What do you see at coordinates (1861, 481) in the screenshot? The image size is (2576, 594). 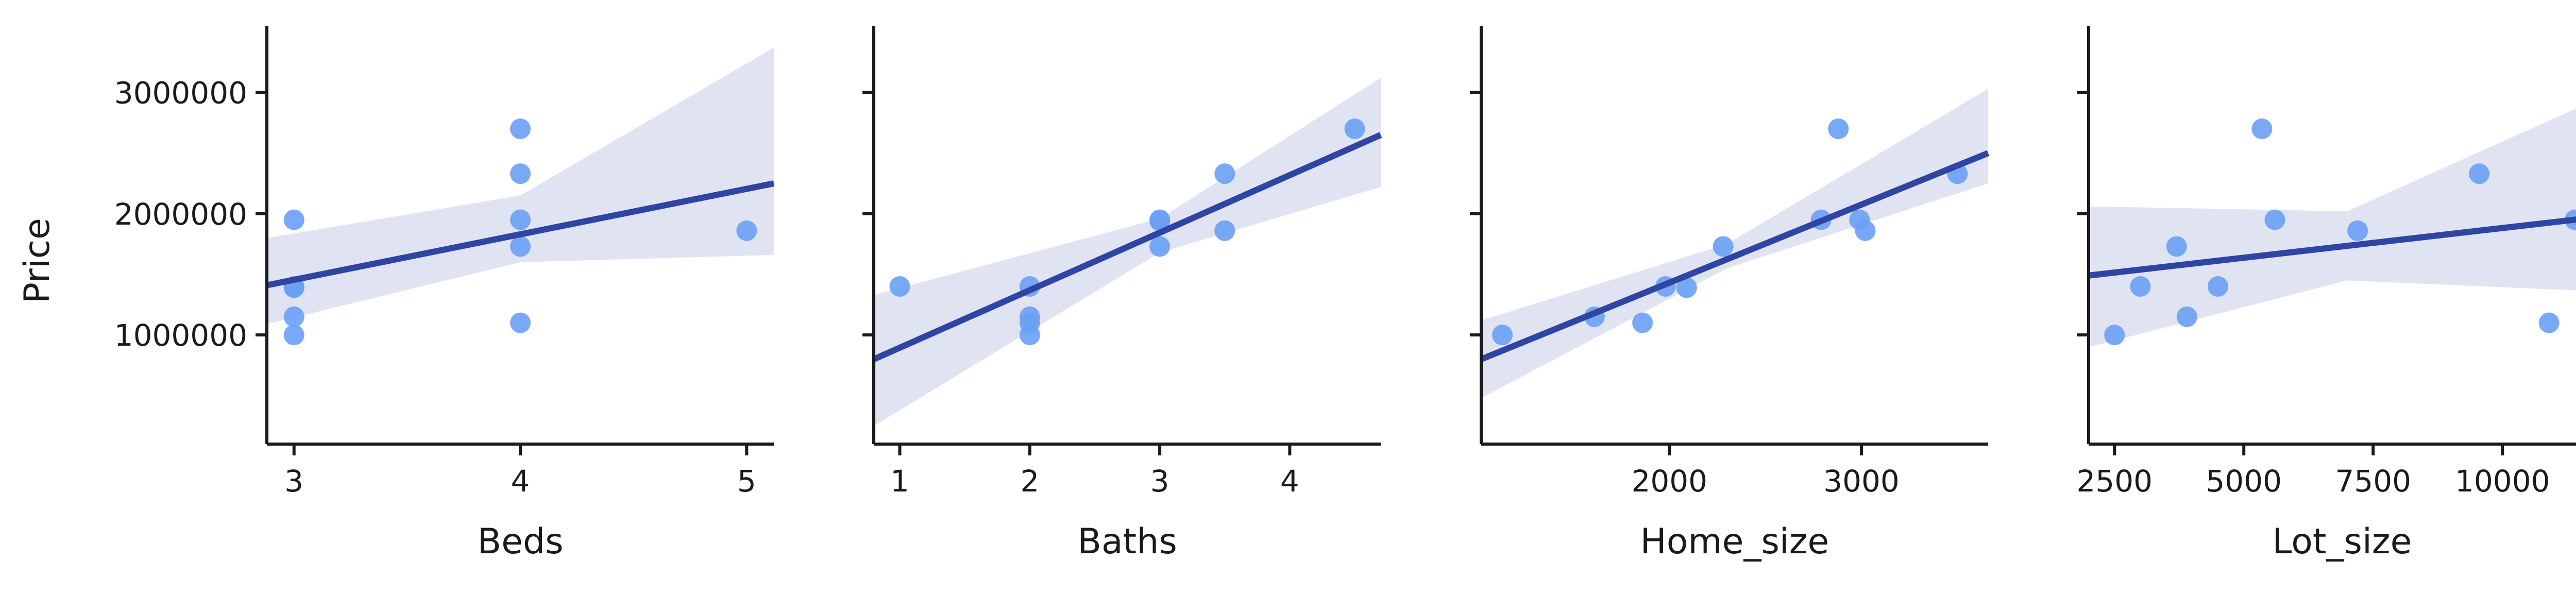 I see `x-tick-label: 3000` at bounding box center [1861, 481].